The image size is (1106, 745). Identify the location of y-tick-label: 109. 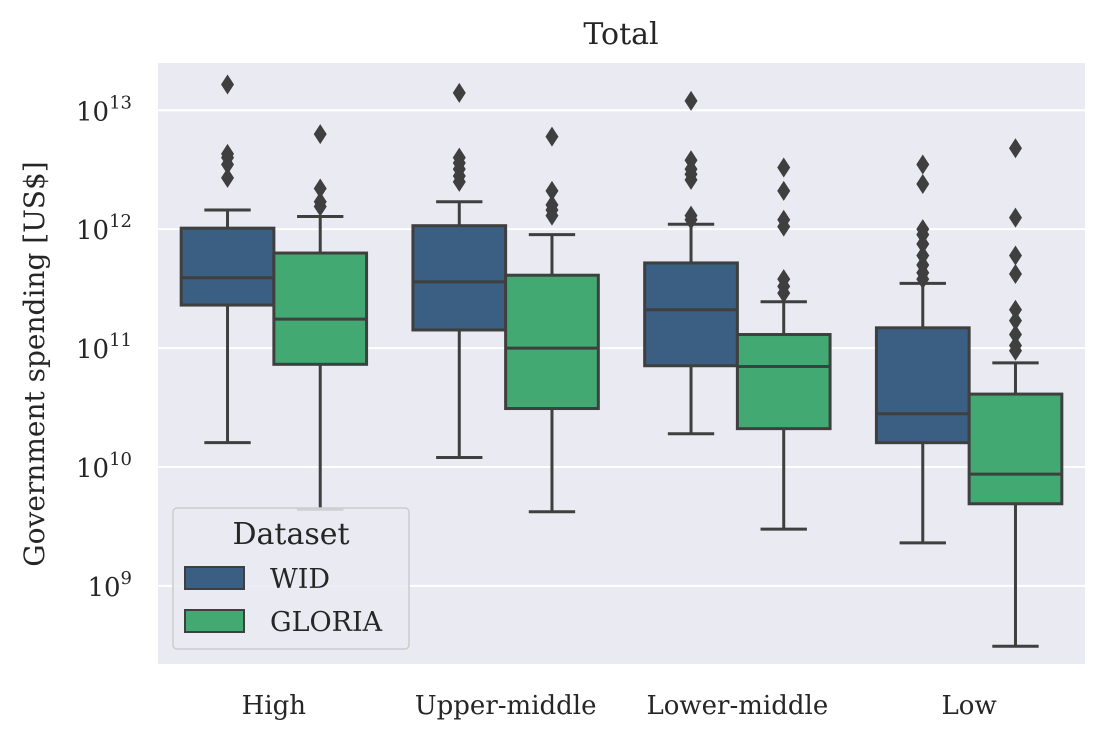
(109, 585).